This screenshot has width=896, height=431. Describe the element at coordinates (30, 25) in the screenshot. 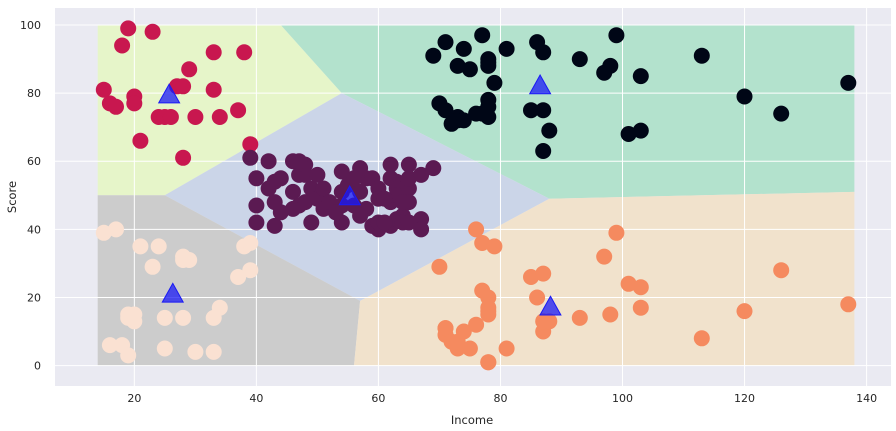

I see `y-tick-label: 100` at that location.